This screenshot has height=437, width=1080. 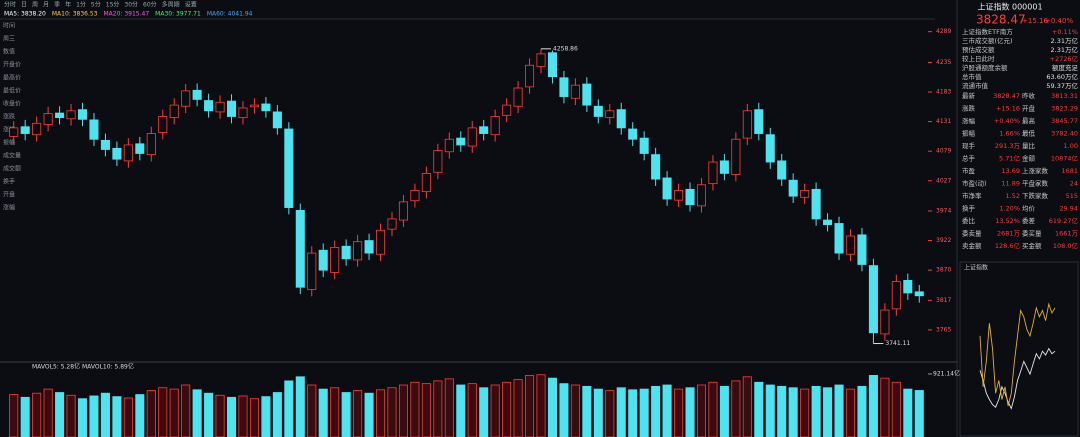 What do you see at coordinates (191, 5) in the screenshot?
I see `toolbar-item: 设置` at bounding box center [191, 5].